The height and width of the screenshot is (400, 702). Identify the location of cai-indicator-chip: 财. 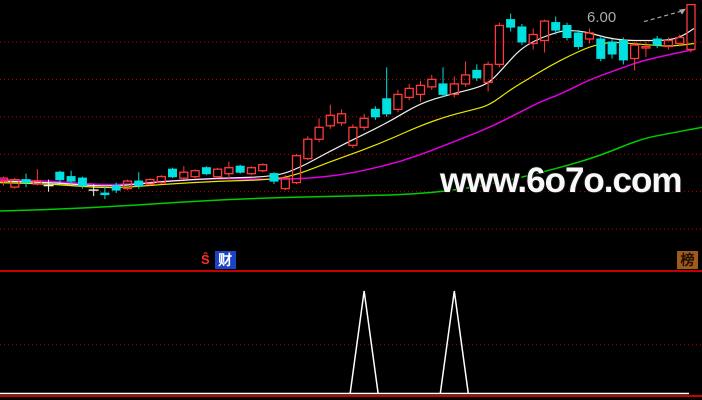
(225, 260).